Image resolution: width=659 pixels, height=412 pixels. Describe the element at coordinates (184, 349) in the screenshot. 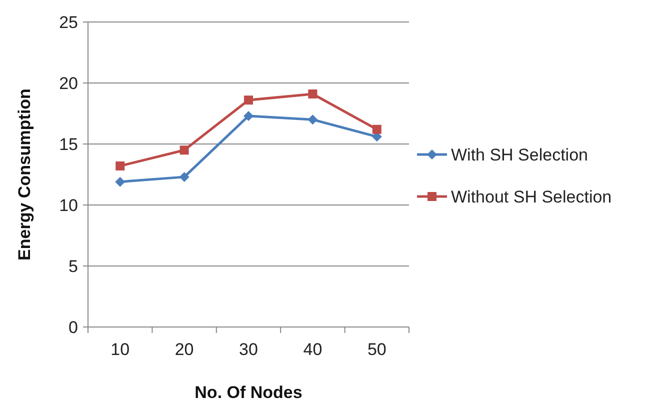

I see `x-tick-label: 20` at that location.